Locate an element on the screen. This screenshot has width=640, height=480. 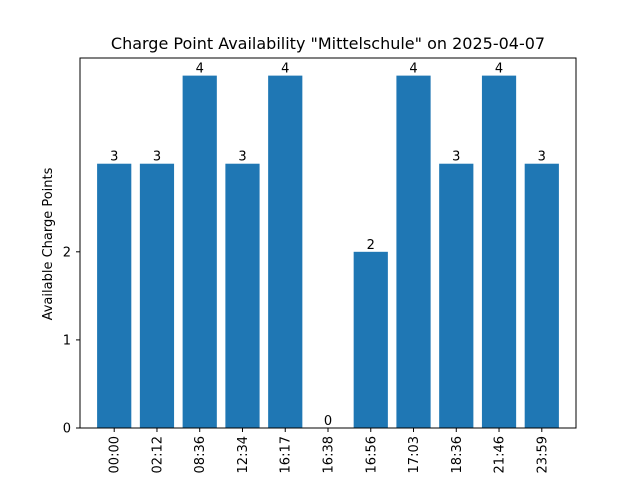
x-tick-label: 16:17 is located at coordinates (286, 454).